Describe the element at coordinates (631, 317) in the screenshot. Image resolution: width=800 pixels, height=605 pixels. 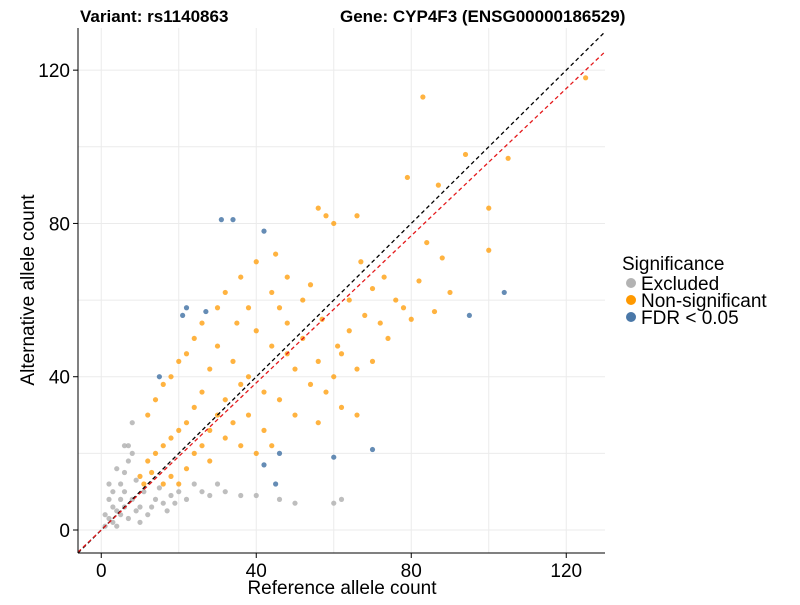
I see `legend-swatch-fdr` at that location.